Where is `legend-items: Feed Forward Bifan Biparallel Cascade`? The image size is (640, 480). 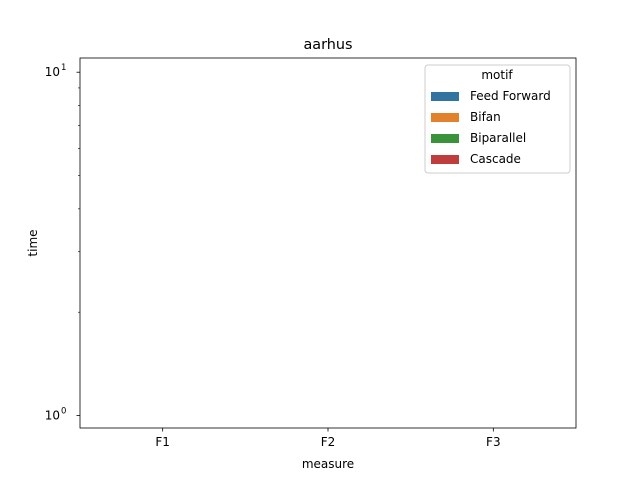
legend-items: Feed Forward Bifan Biparallel Cascade is located at coordinates (491, 127).